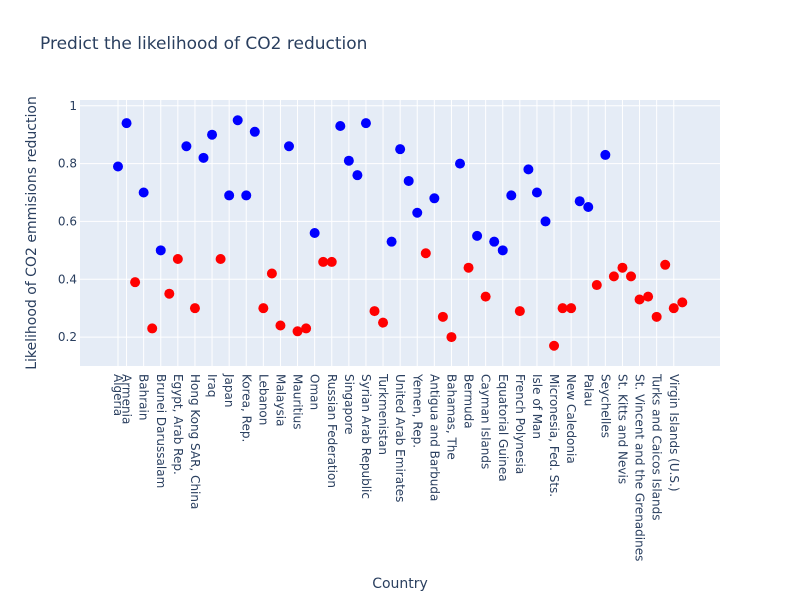  What do you see at coordinates (195, 441) in the screenshot?
I see `x-tick-label: Hong Kong SAR, China` at bounding box center [195, 441].